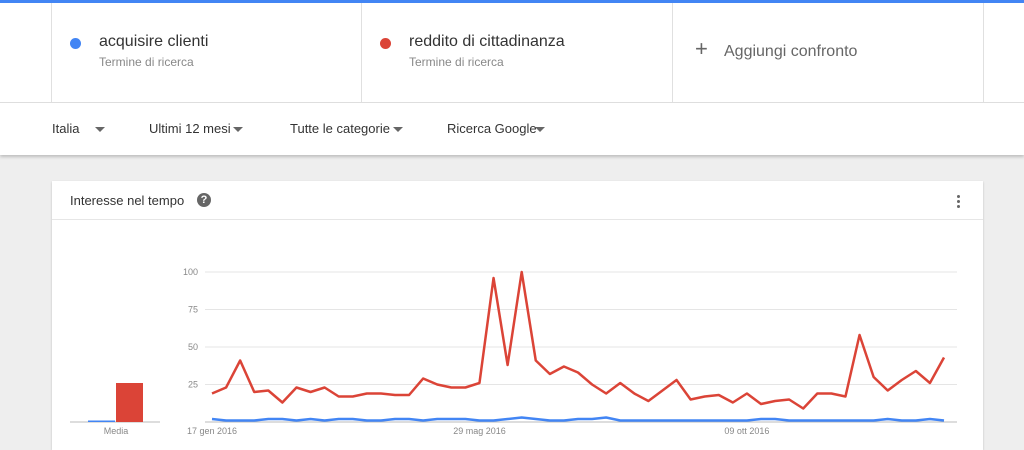 This screenshot has width=1024, height=450. What do you see at coordinates (204, 200) in the screenshot?
I see `help-icon: ?` at bounding box center [204, 200].